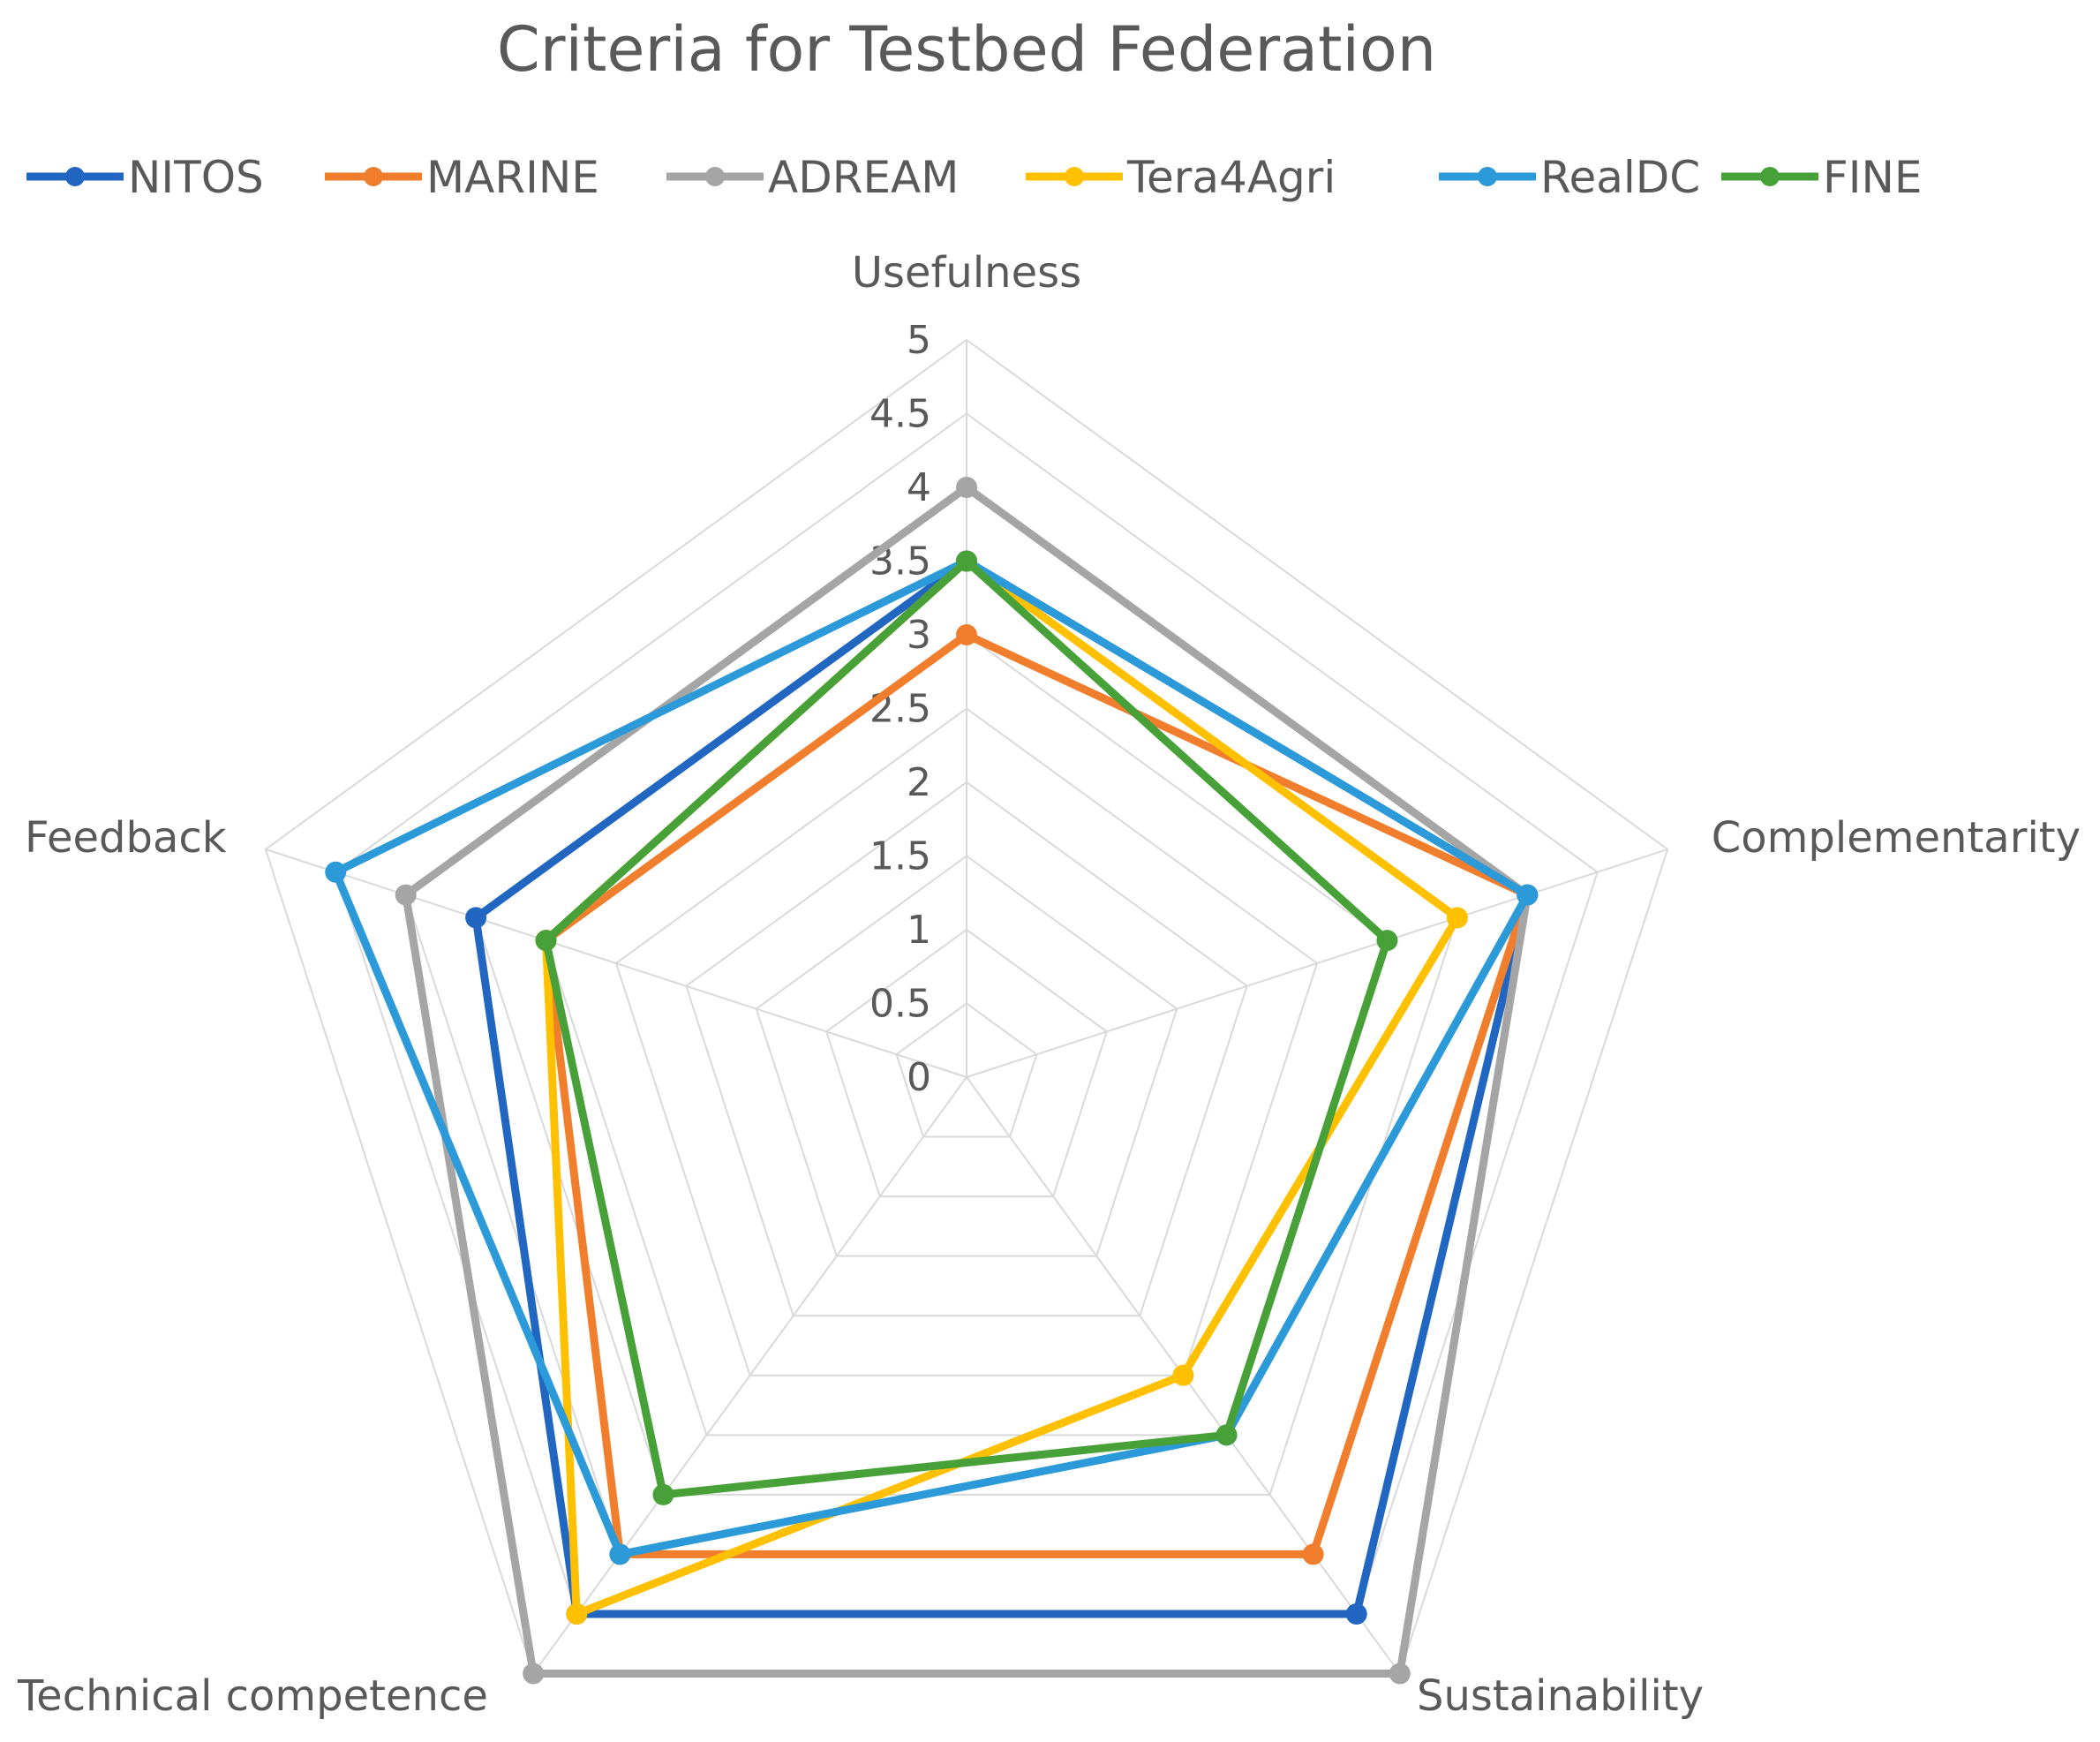  I want to click on data-point-realdc-feedback, so click(336, 872).